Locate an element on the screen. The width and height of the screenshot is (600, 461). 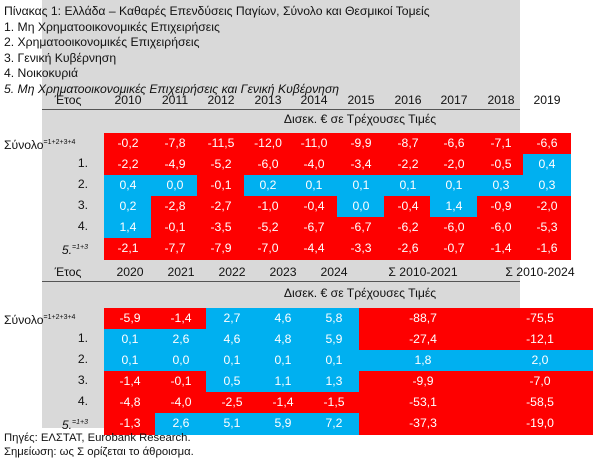
t2-cell-4-3: -1,4 is located at coordinates (283, 403).